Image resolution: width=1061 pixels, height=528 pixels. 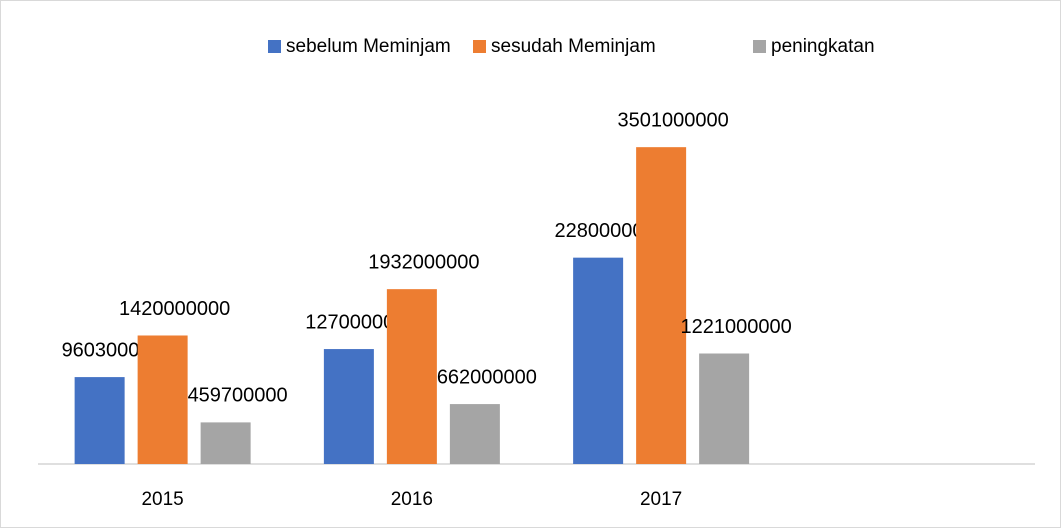 What do you see at coordinates (573, 46) in the screenshot?
I see `legend-label: sesudah Meminjam` at bounding box center [573, 46].